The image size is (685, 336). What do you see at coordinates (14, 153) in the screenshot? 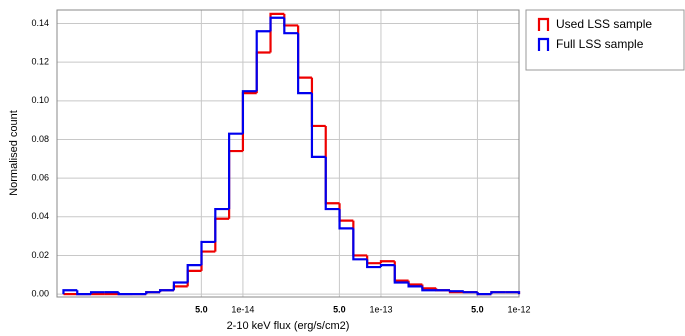
I see `y-axis-label: Normalised count` at bounding box center [14, 153].